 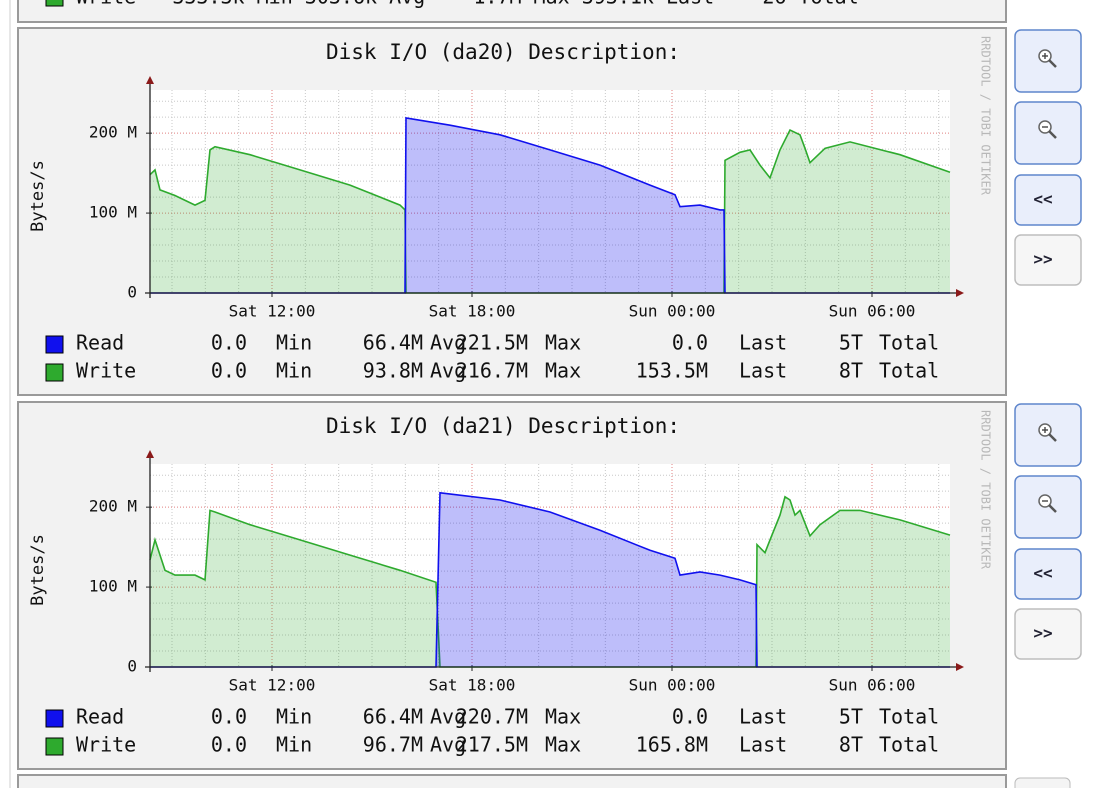 What do you see at coordinates (550, 211) in the screenshot?
I see `series-area` at bounding box center [550, 211].